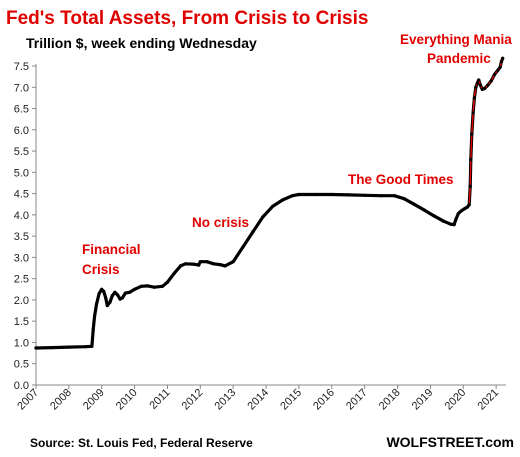 The width and height of the screenshot is (520, 457). Describe the element at coordinates (21, 67) in the screenshot. I see `y-tick-label: 7.5` at that location.